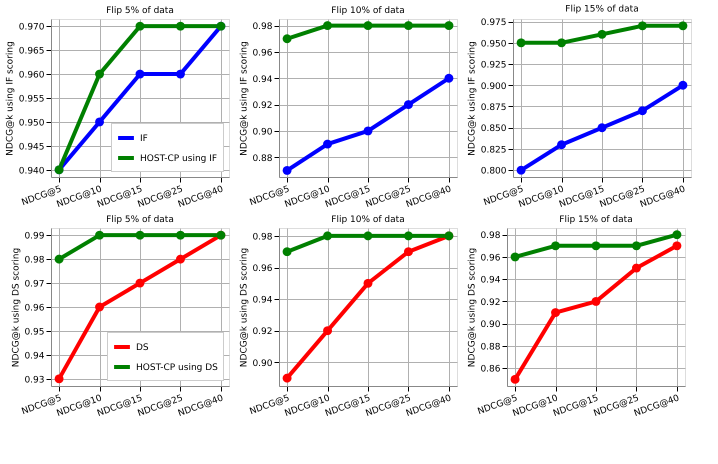 The width and height of the screenshot is (718, 464). I want to click on y-tick-label: 0.940, so click(31, 171).